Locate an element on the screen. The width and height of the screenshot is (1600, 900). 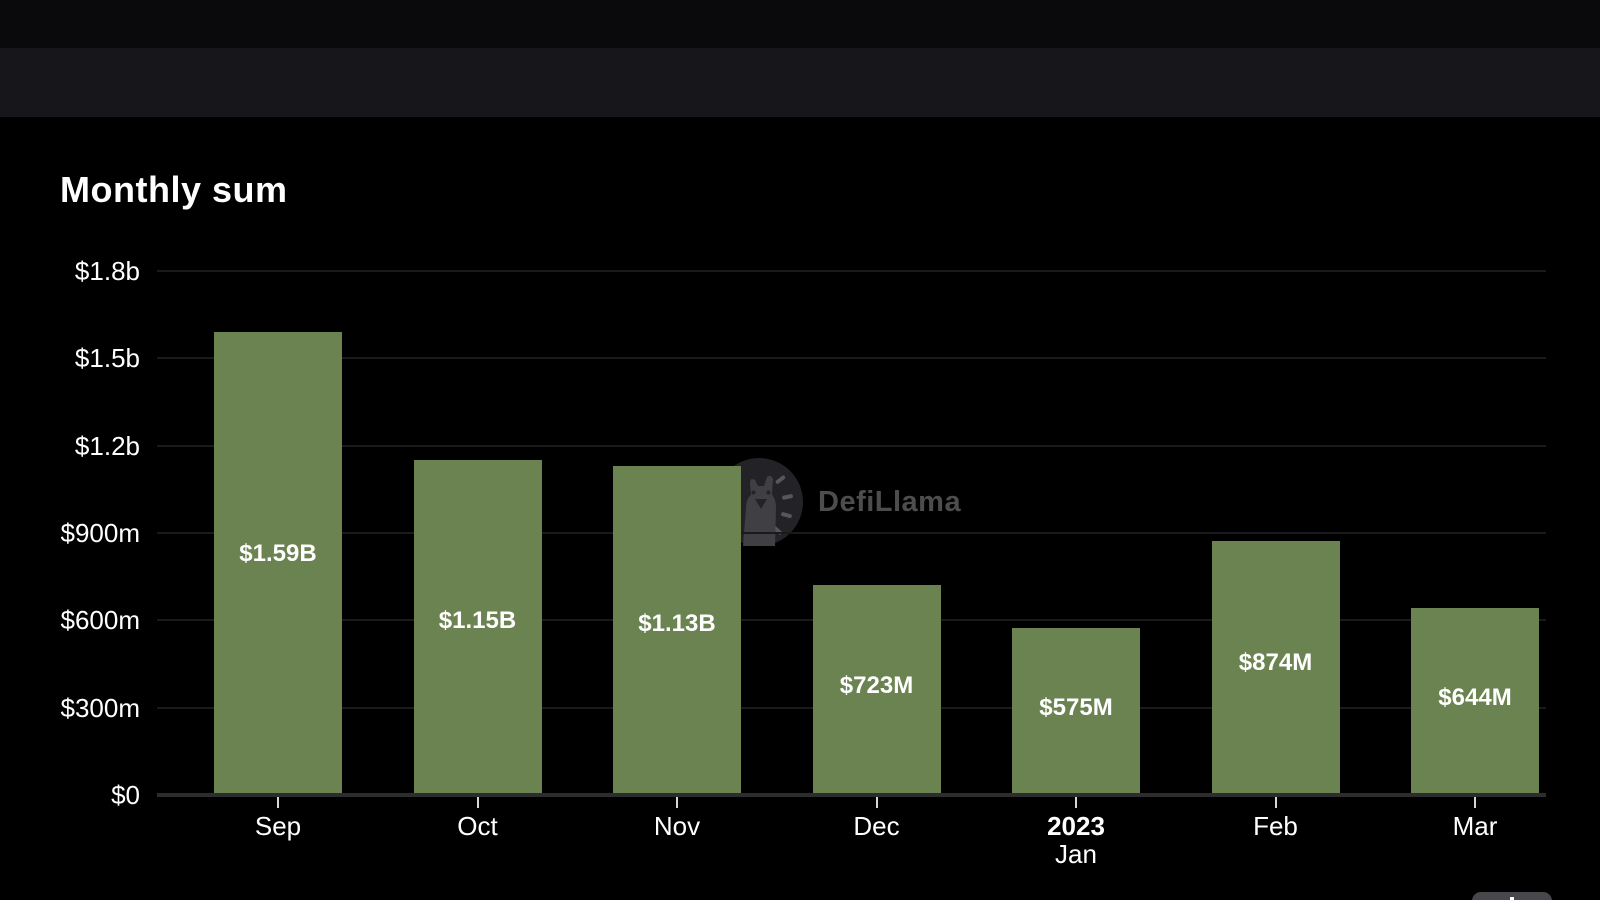
y-axis-tick-label: $1.8b is located at coordinates (107, 271).